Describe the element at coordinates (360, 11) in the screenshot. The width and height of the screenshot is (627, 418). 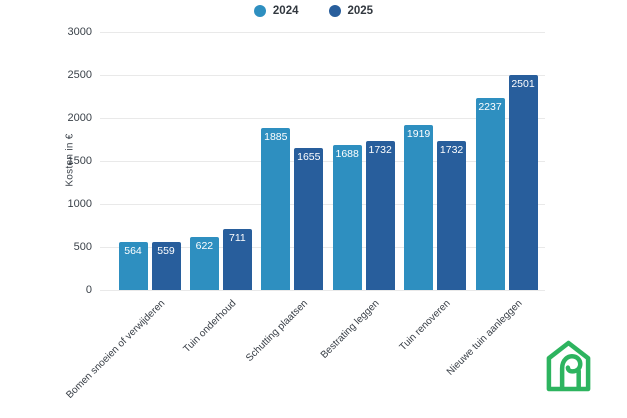
I see `legend-label-2025: 2025` at that location.